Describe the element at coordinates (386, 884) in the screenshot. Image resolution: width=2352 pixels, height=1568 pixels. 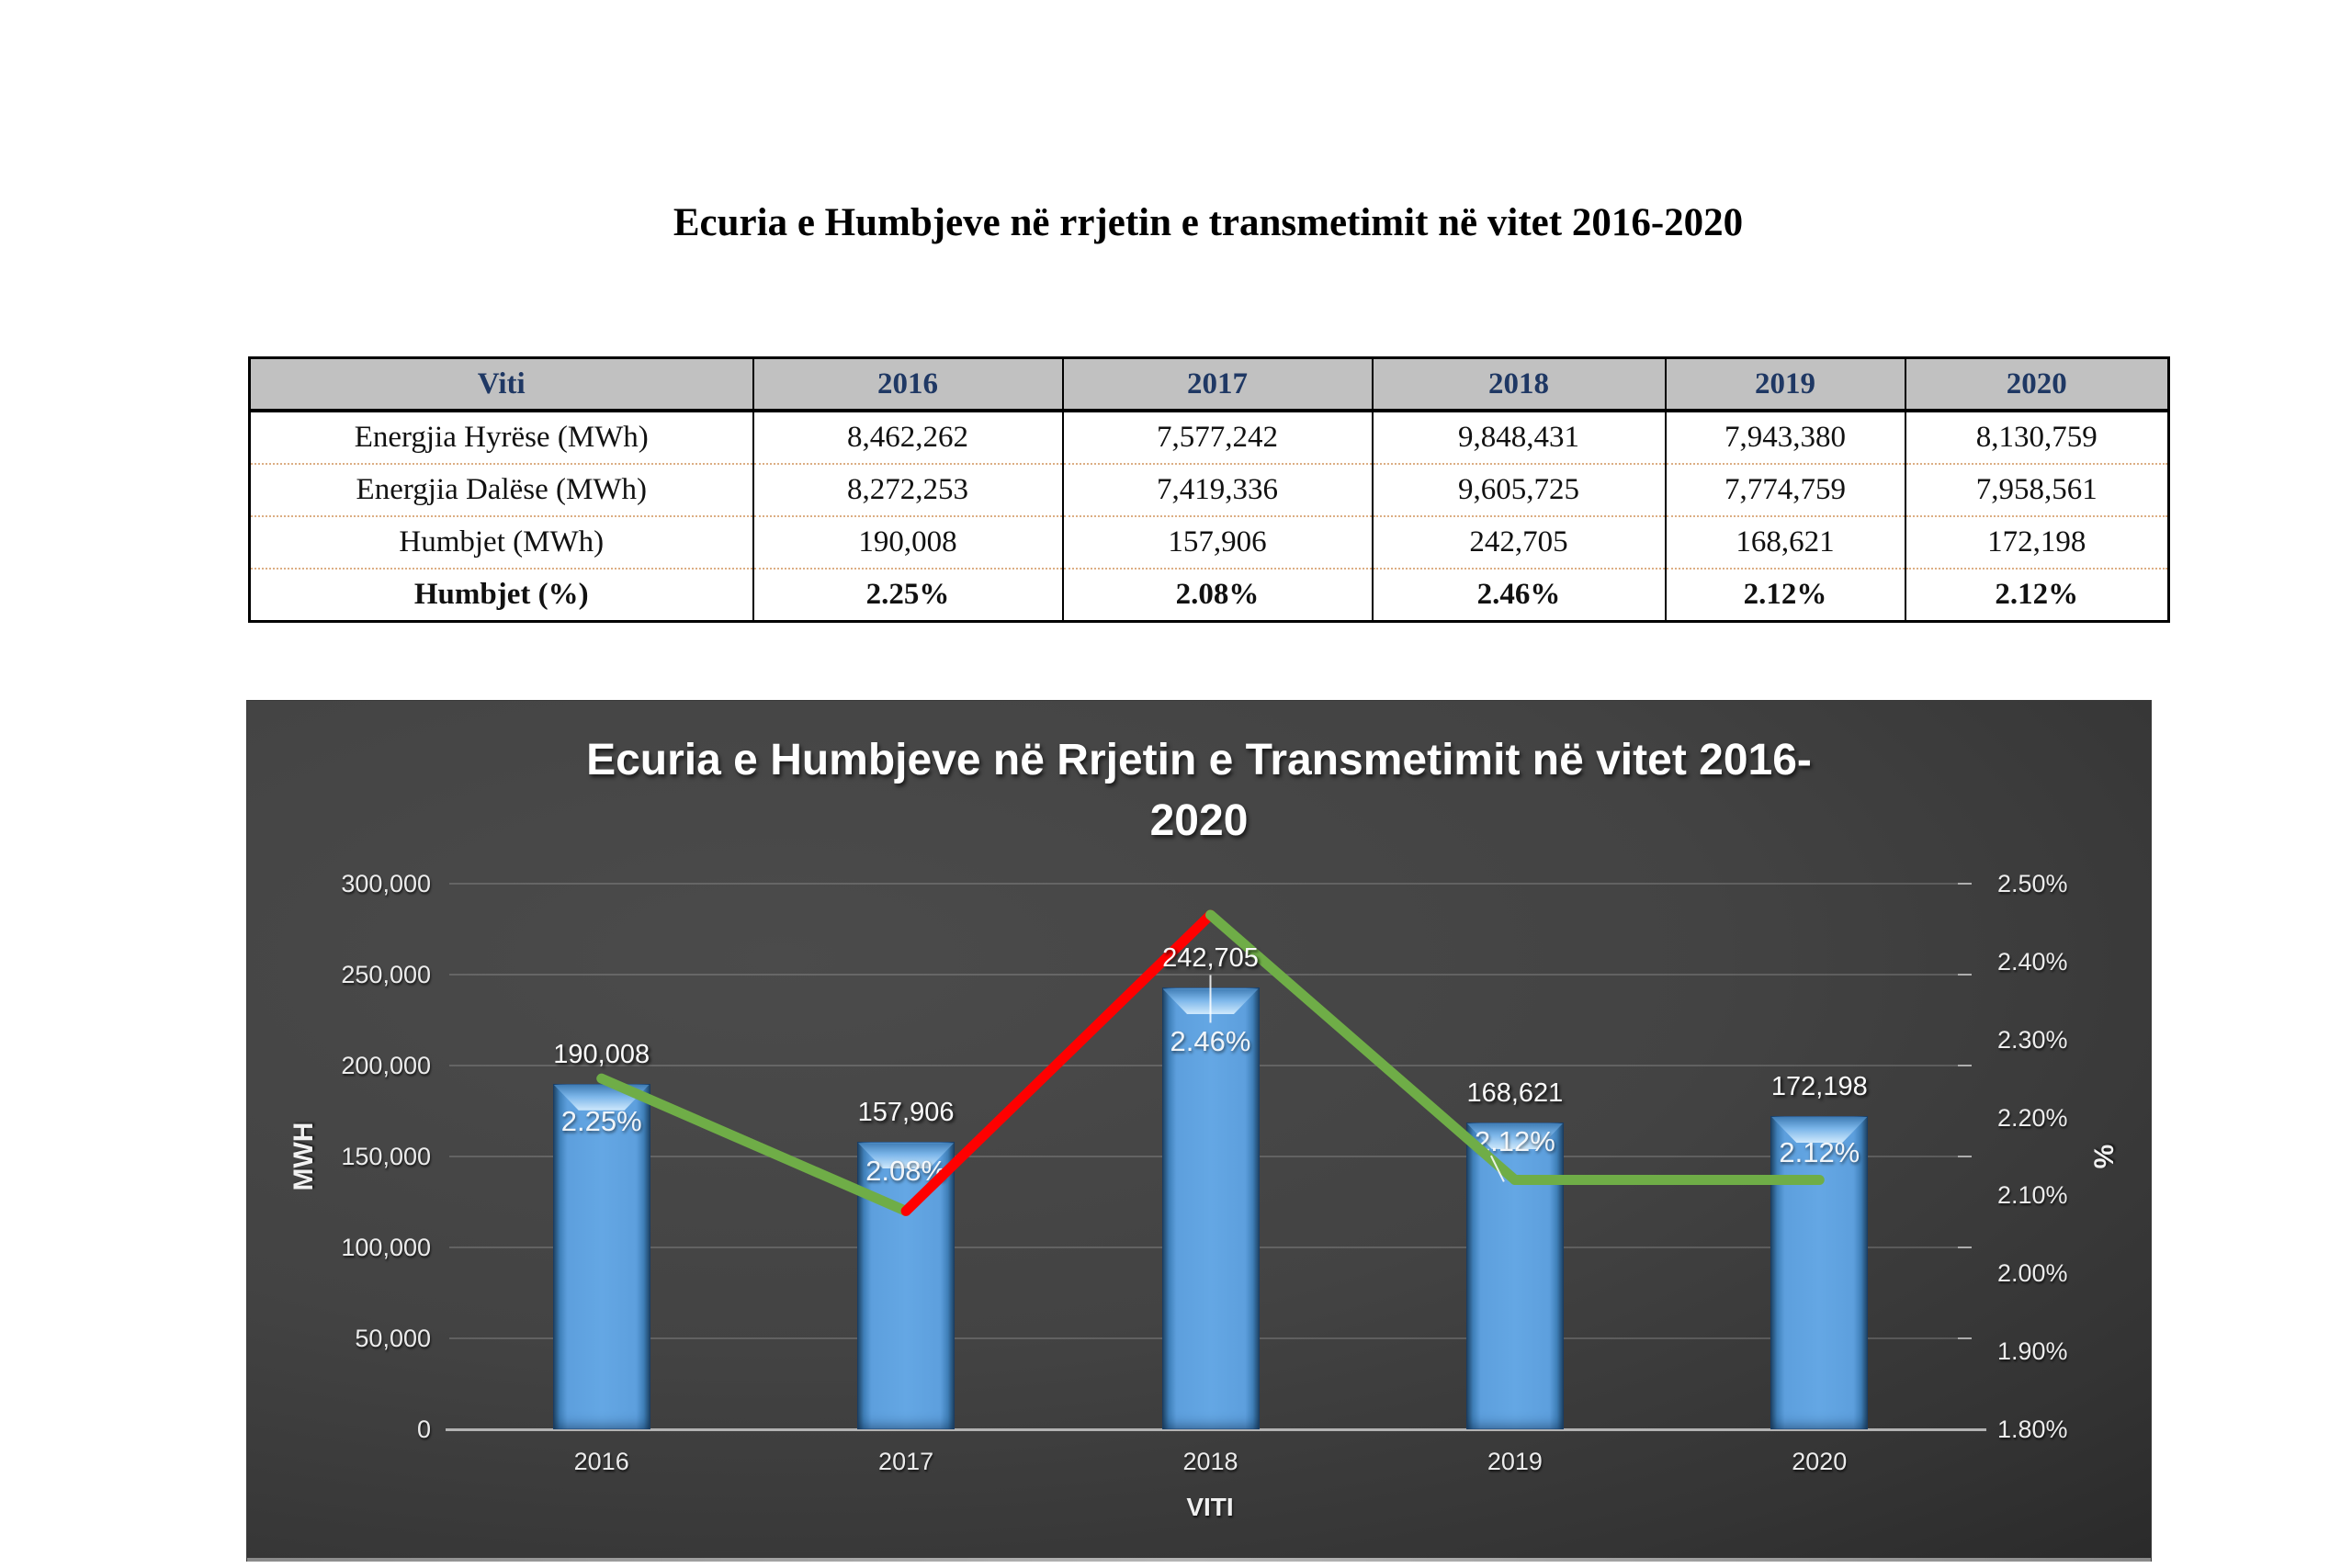
I see `left-axis-tick-label: 300,000` at that location.